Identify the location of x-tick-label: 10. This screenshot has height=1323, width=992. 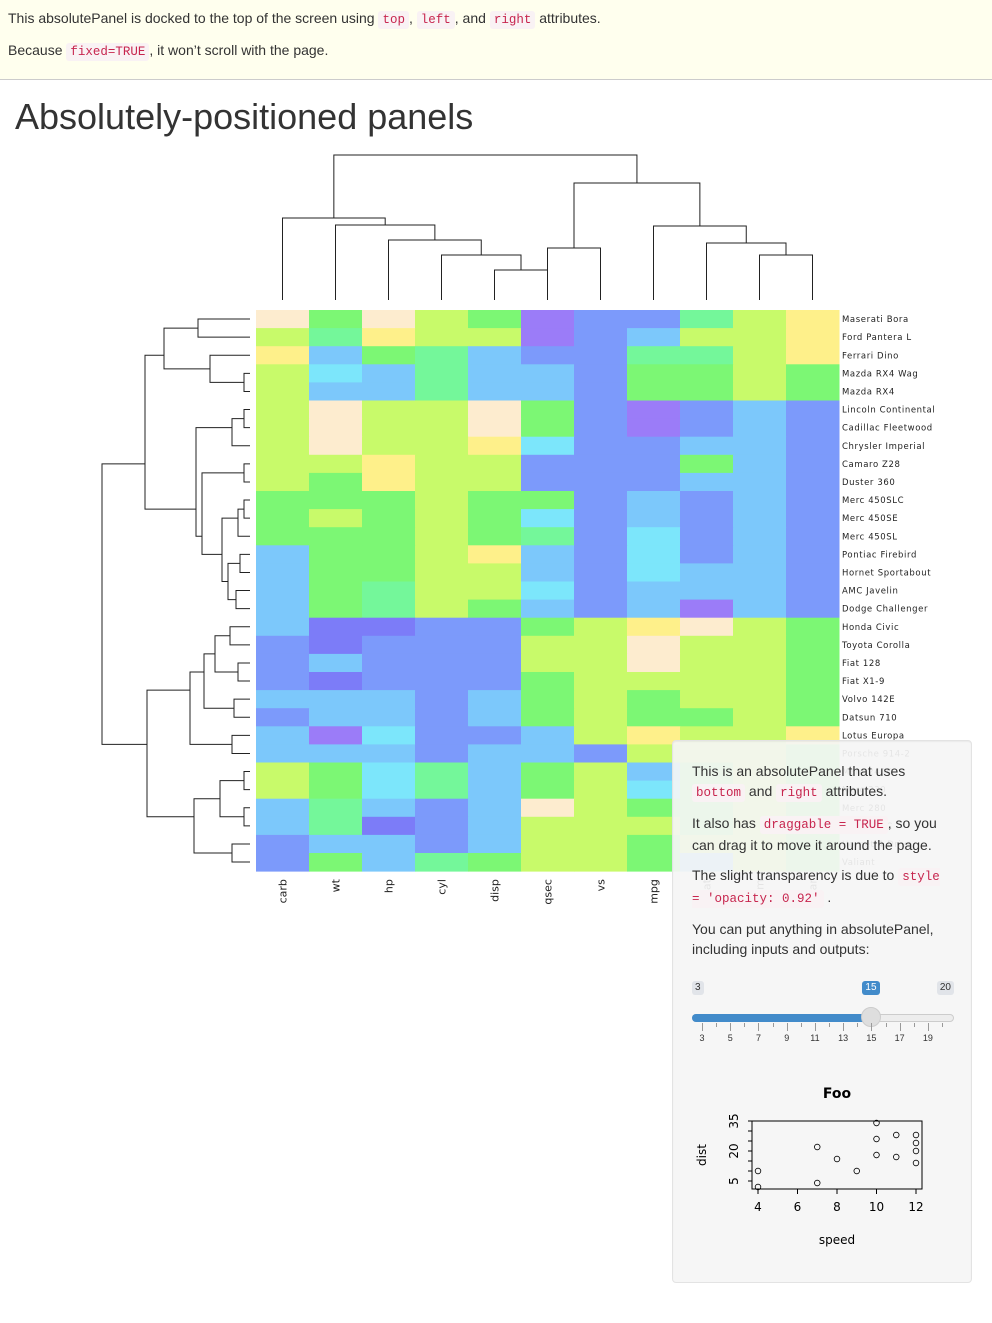
(876, 1207).